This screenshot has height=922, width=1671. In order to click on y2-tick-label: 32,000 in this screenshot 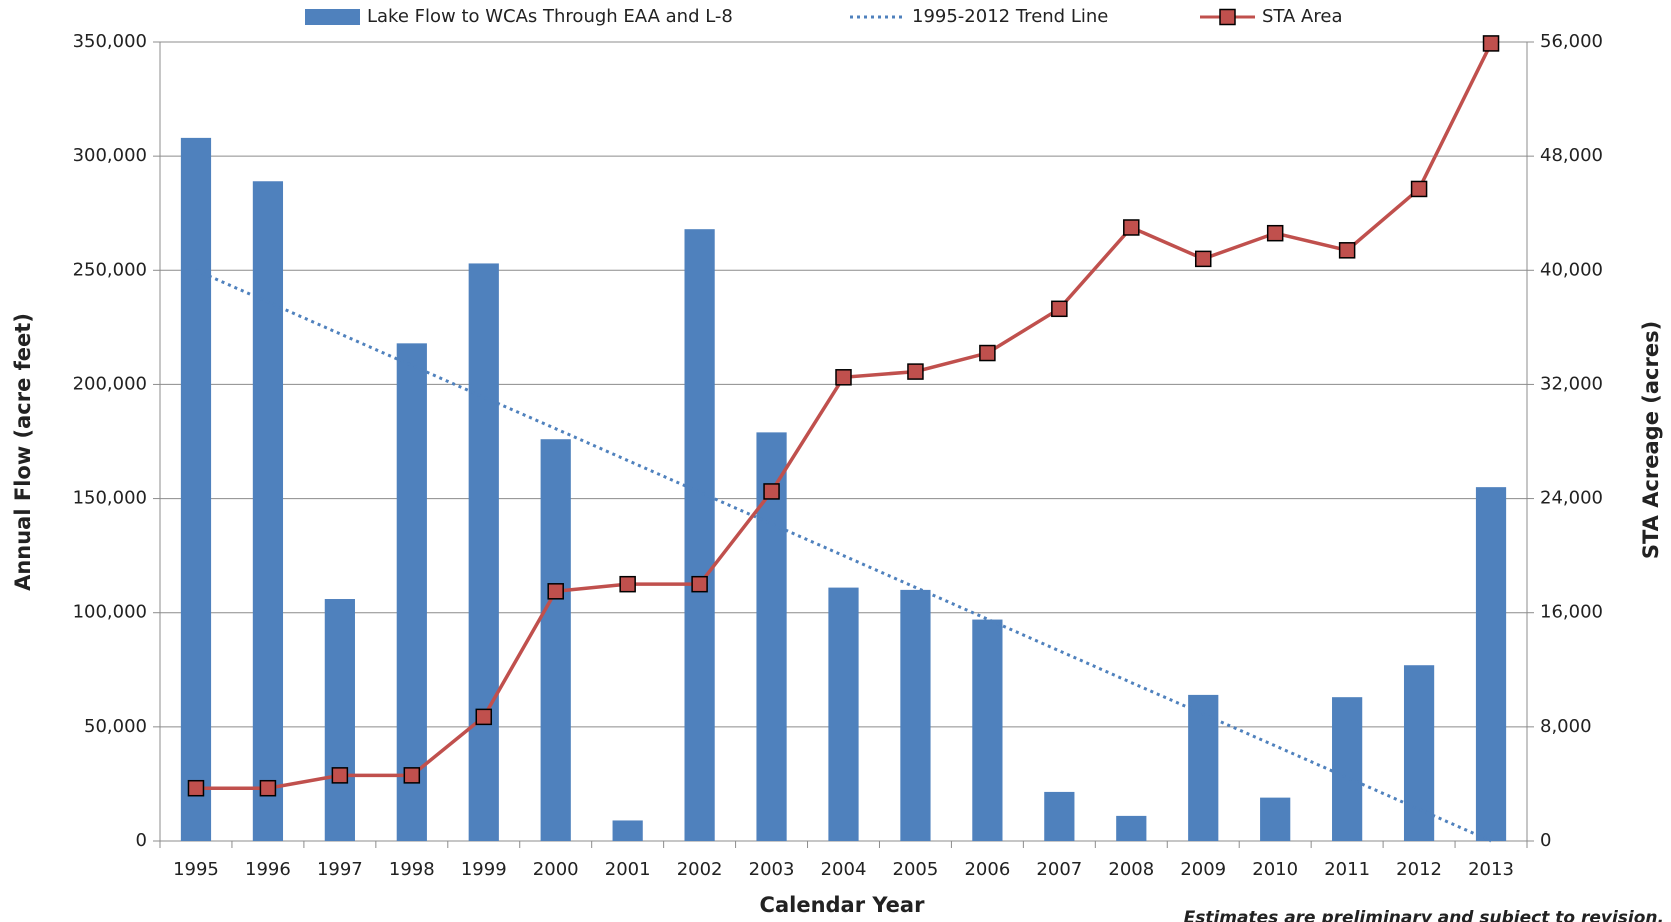, I will do `click(1571, 383)`.